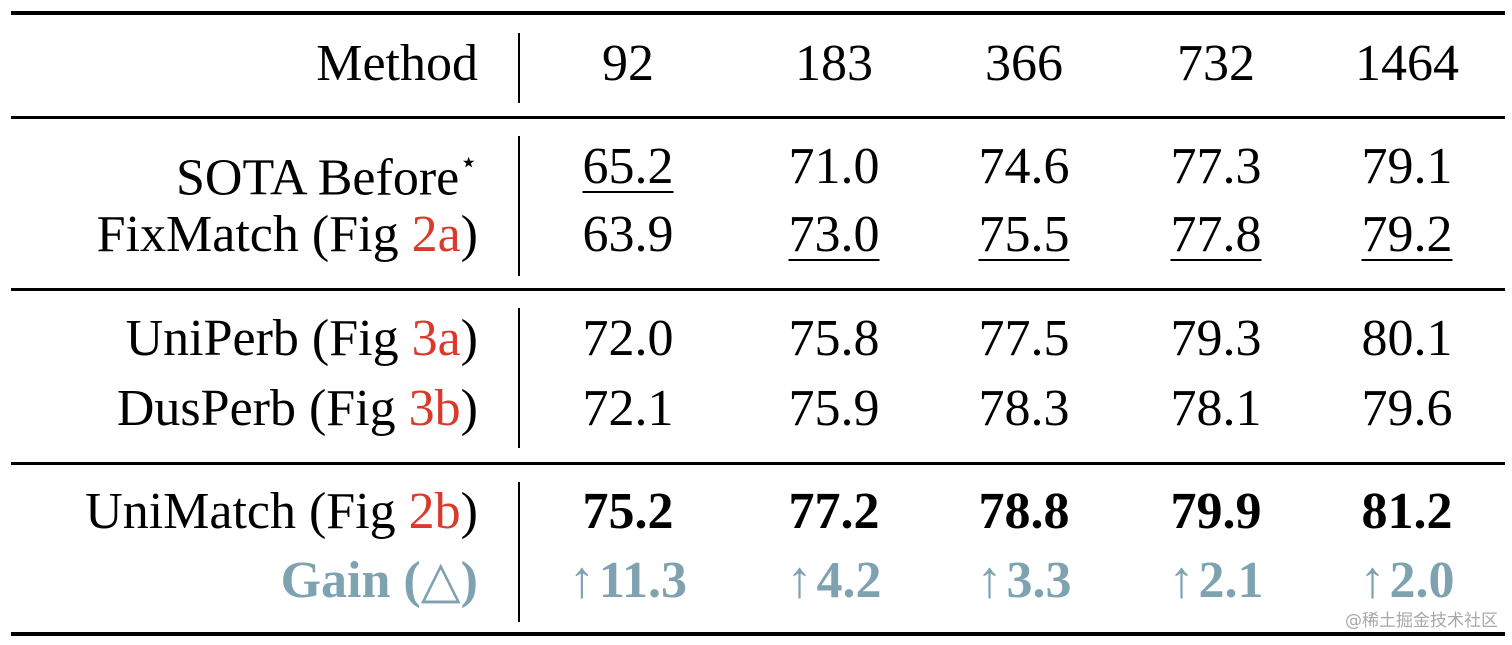 The width and height of the screenshot is (1512, 645). Describe the element at coordinates (834, 580) in the screenshot. I see `gain-cell: ↑4.2` at that location.